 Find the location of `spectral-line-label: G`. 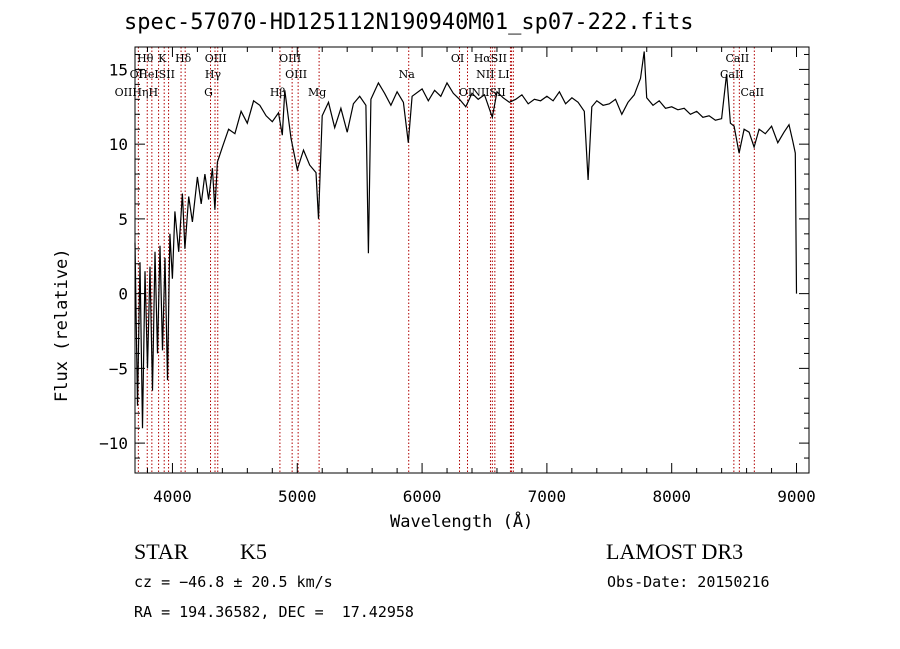

spectral-line-label: G is located at coordinates (208, 92).